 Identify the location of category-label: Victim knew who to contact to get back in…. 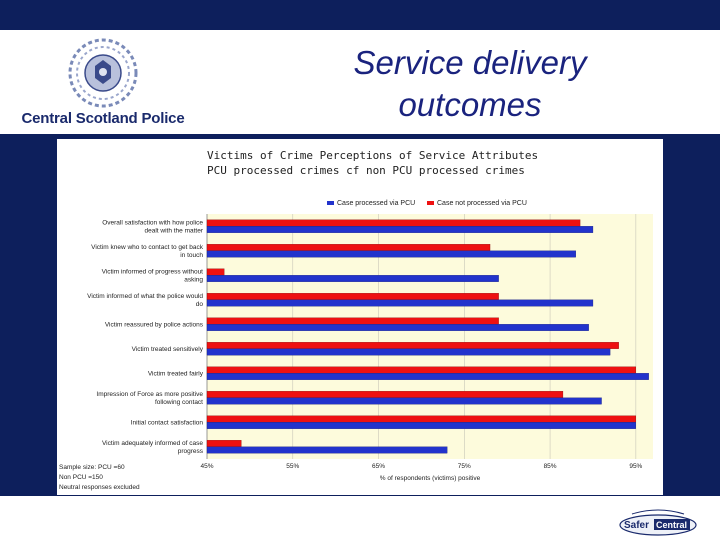
(147, 251).